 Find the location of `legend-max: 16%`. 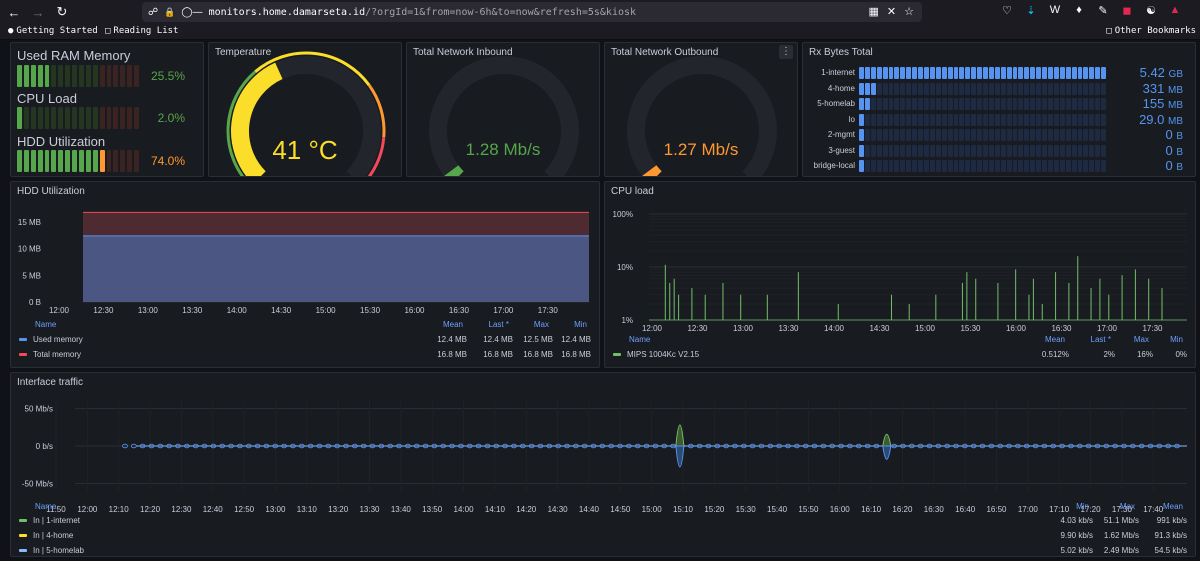

legend-max: 16% is located at coordinates (1144, 354).